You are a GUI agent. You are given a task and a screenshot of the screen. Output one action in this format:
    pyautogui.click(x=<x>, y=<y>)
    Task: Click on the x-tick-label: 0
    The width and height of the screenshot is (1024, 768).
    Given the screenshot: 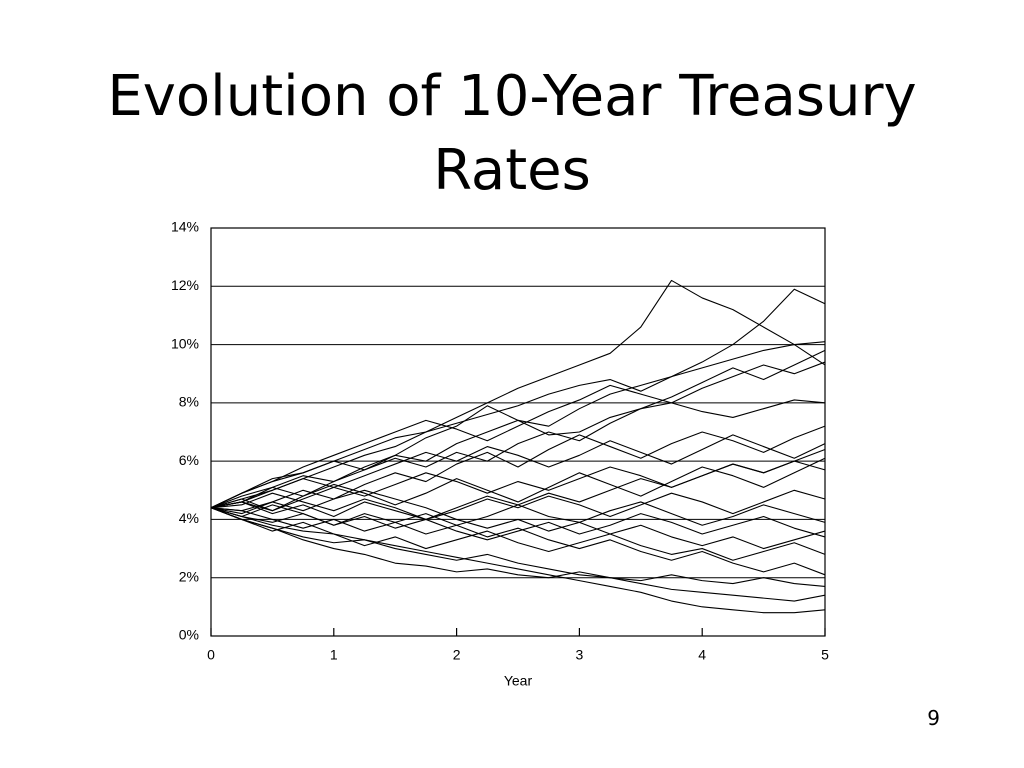 What is the action you would take?
    pyautogui.click(x=211, y=655)
    